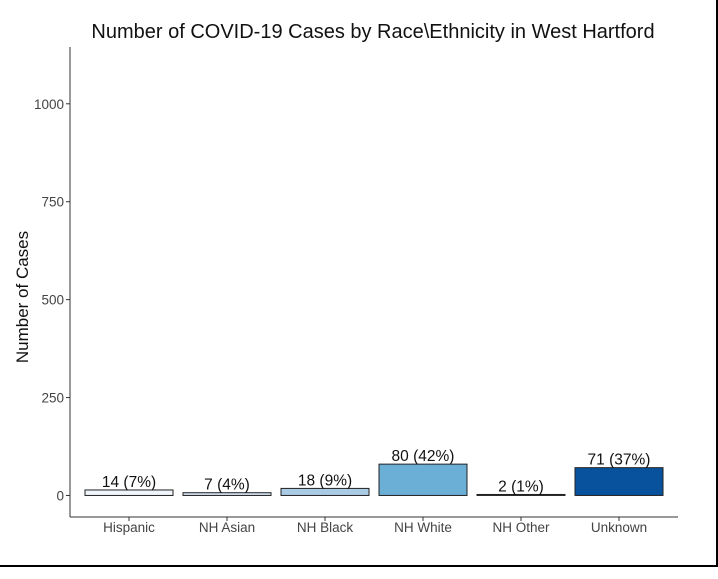 Image resolution: width=718 pixels, height=579 pixels. I want to click on x-tick-label: Unknown, so click(619, 527).